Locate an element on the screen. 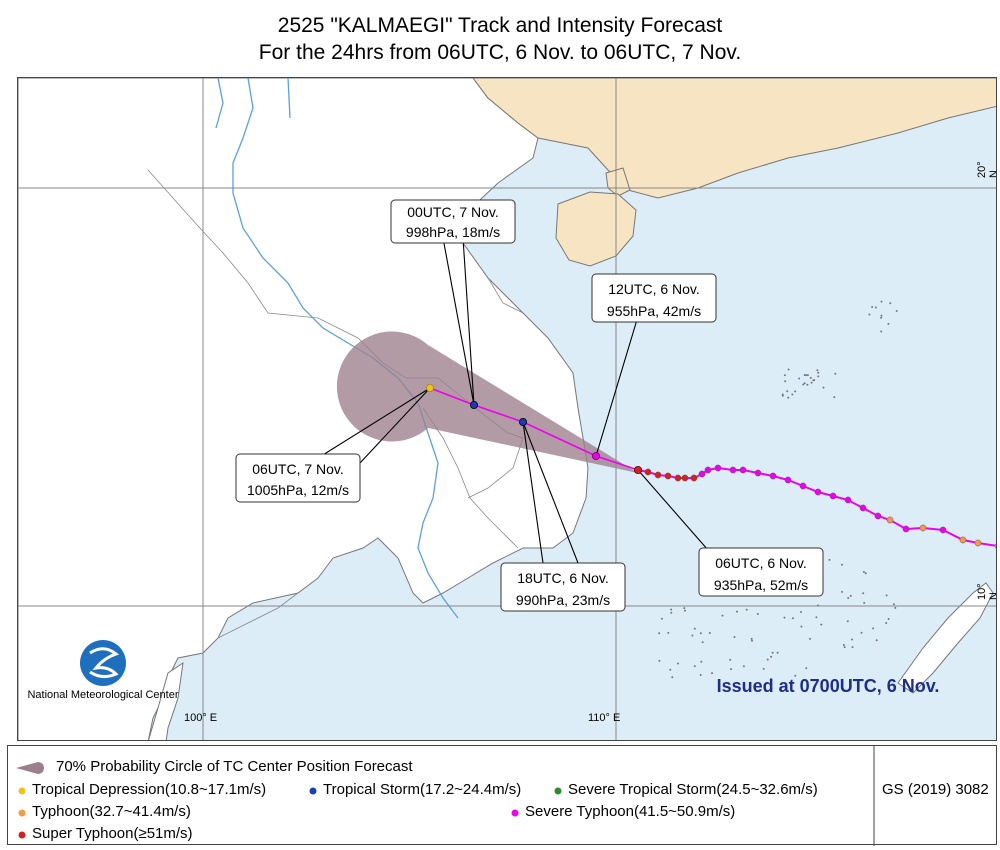 Image resolution: width=1000 pixels, height=850 pixels. callout-06utc-7nov: 06UTC, 7 Nov. 1005hPa, 12m/s is located at coordinates (298, 478).